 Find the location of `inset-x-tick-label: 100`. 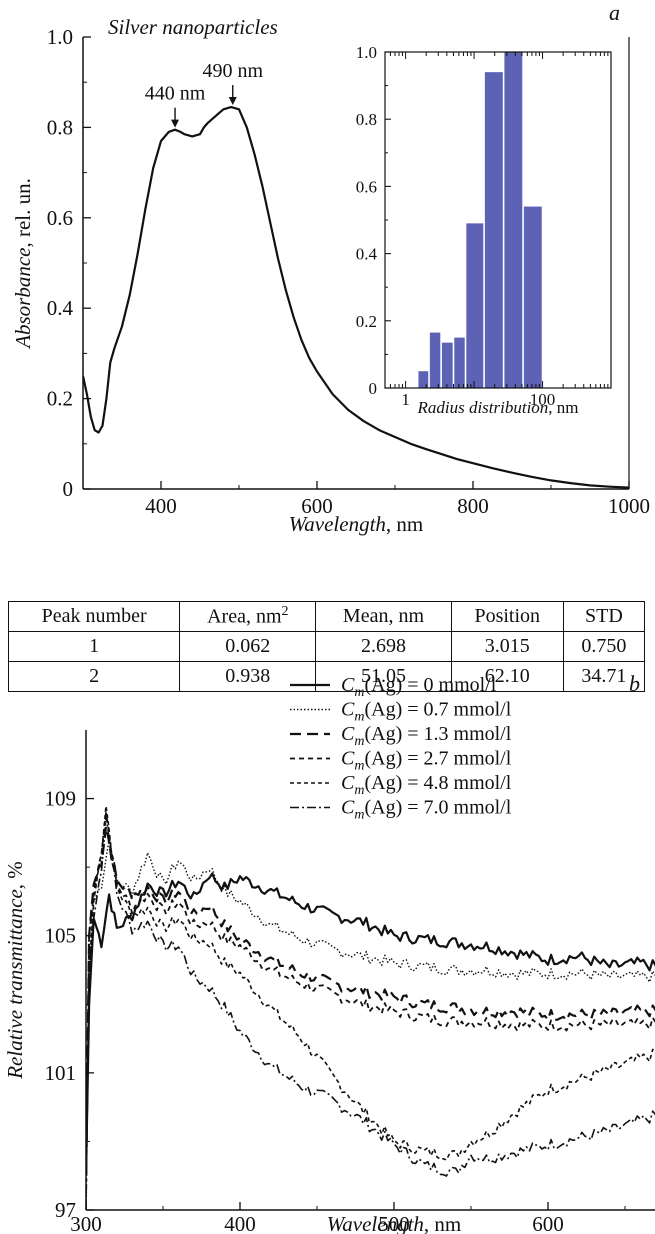

inset-x-tick-label: 100 is located at coordinates (543, 399).